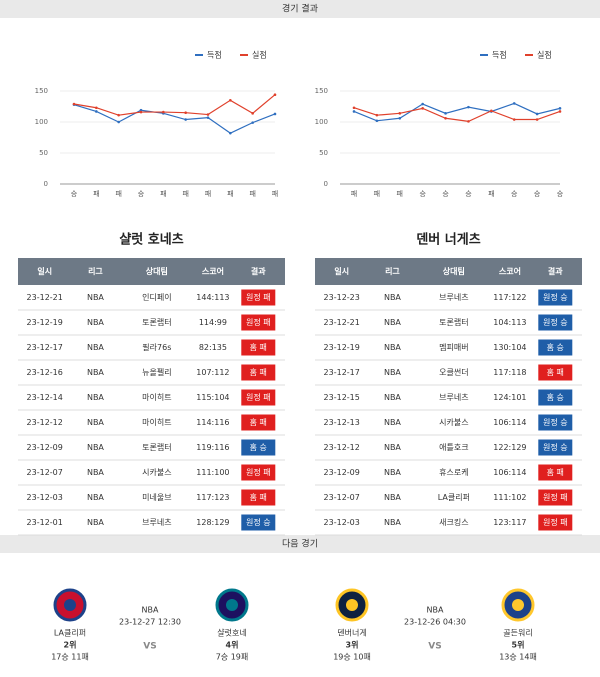  What do you see at coordinates (342, 372) in the screenshot?
I see `cell: 23-12-17` at bounding box center [342, 372].